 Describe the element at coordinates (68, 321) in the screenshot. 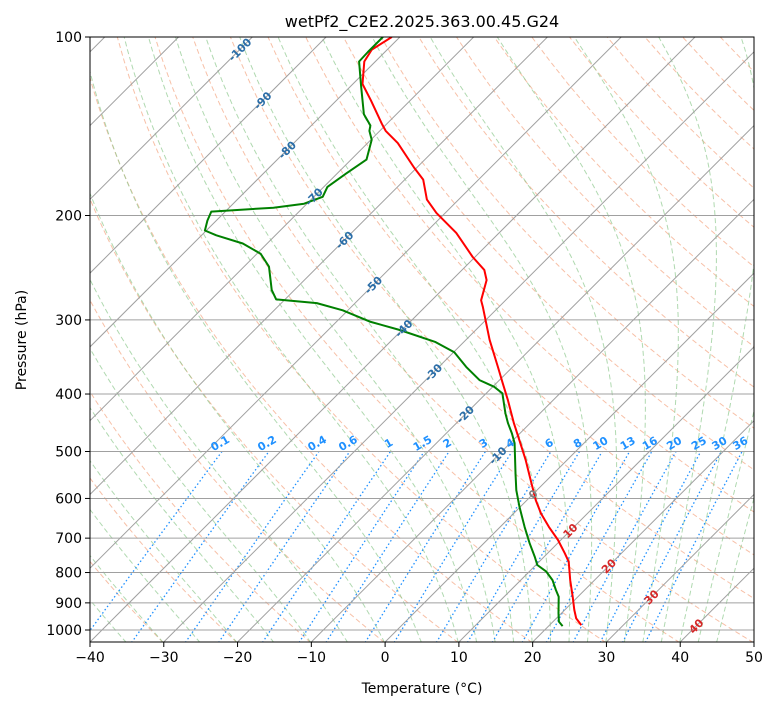

I see `y-tick-label: 300` at that location.